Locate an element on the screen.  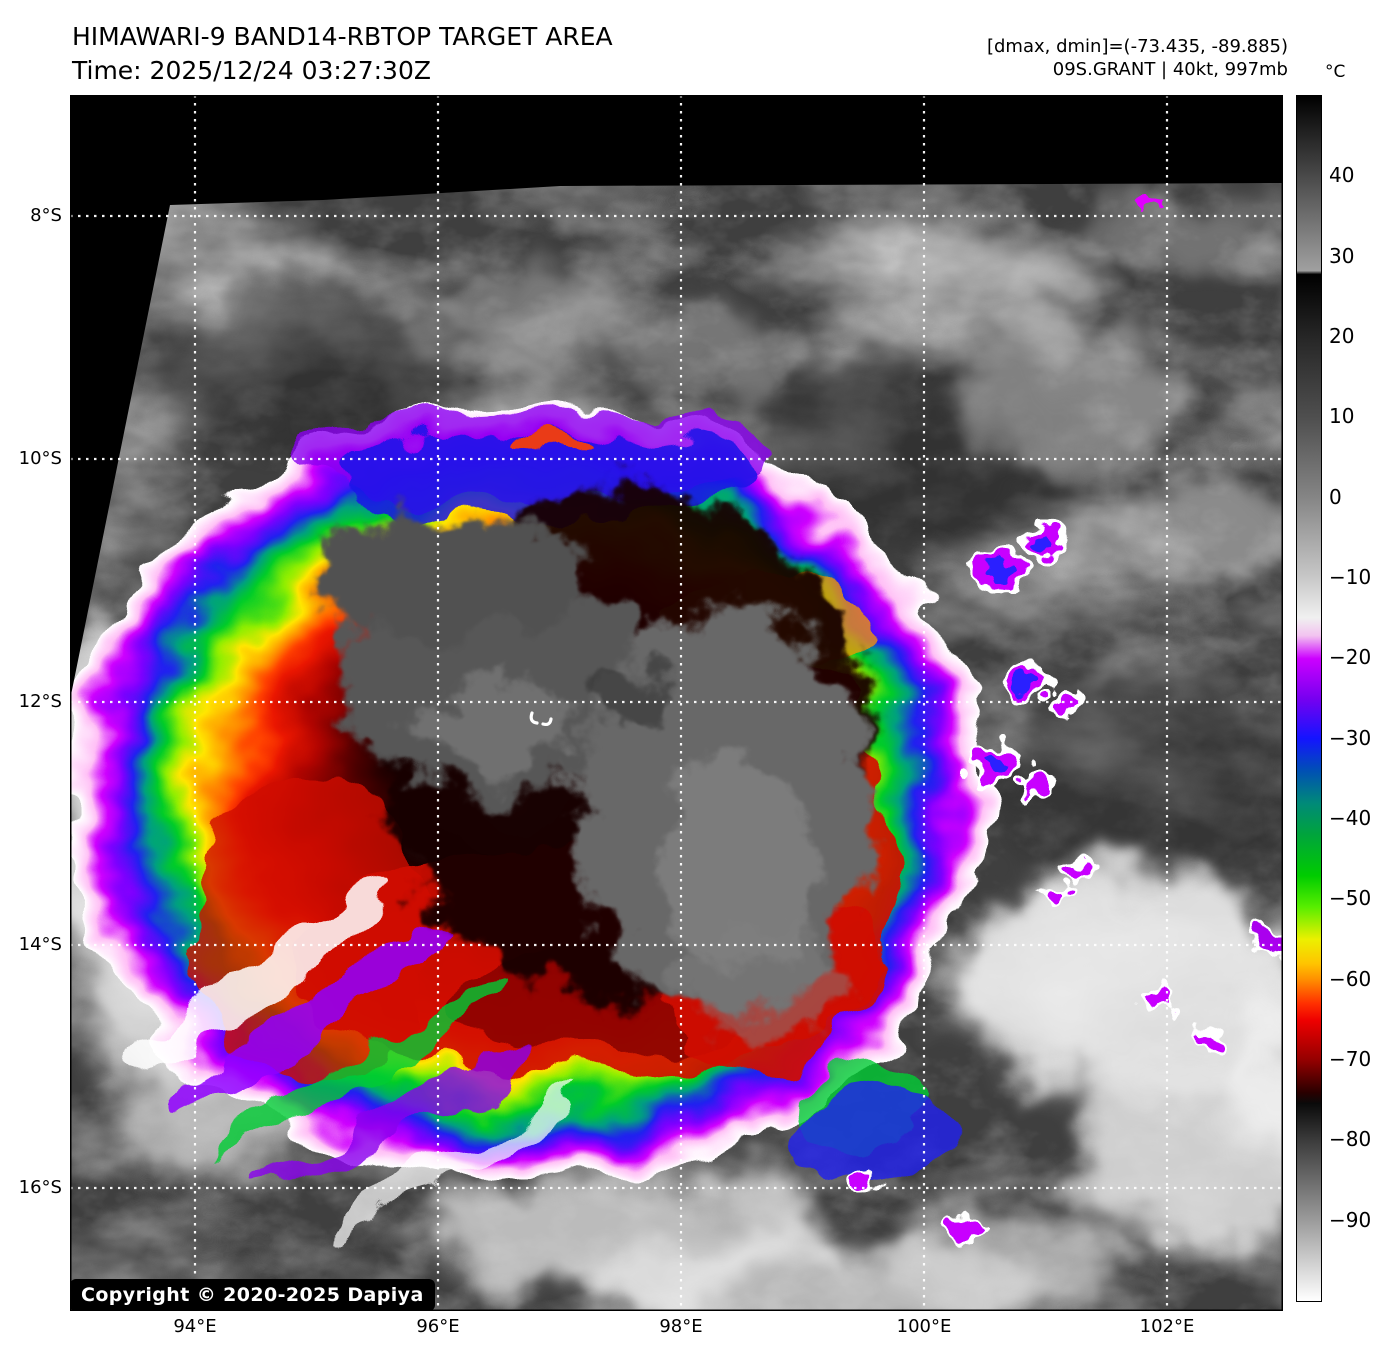
colorbar-tick-−90: −90 is located at coordinates (1350, 1219).